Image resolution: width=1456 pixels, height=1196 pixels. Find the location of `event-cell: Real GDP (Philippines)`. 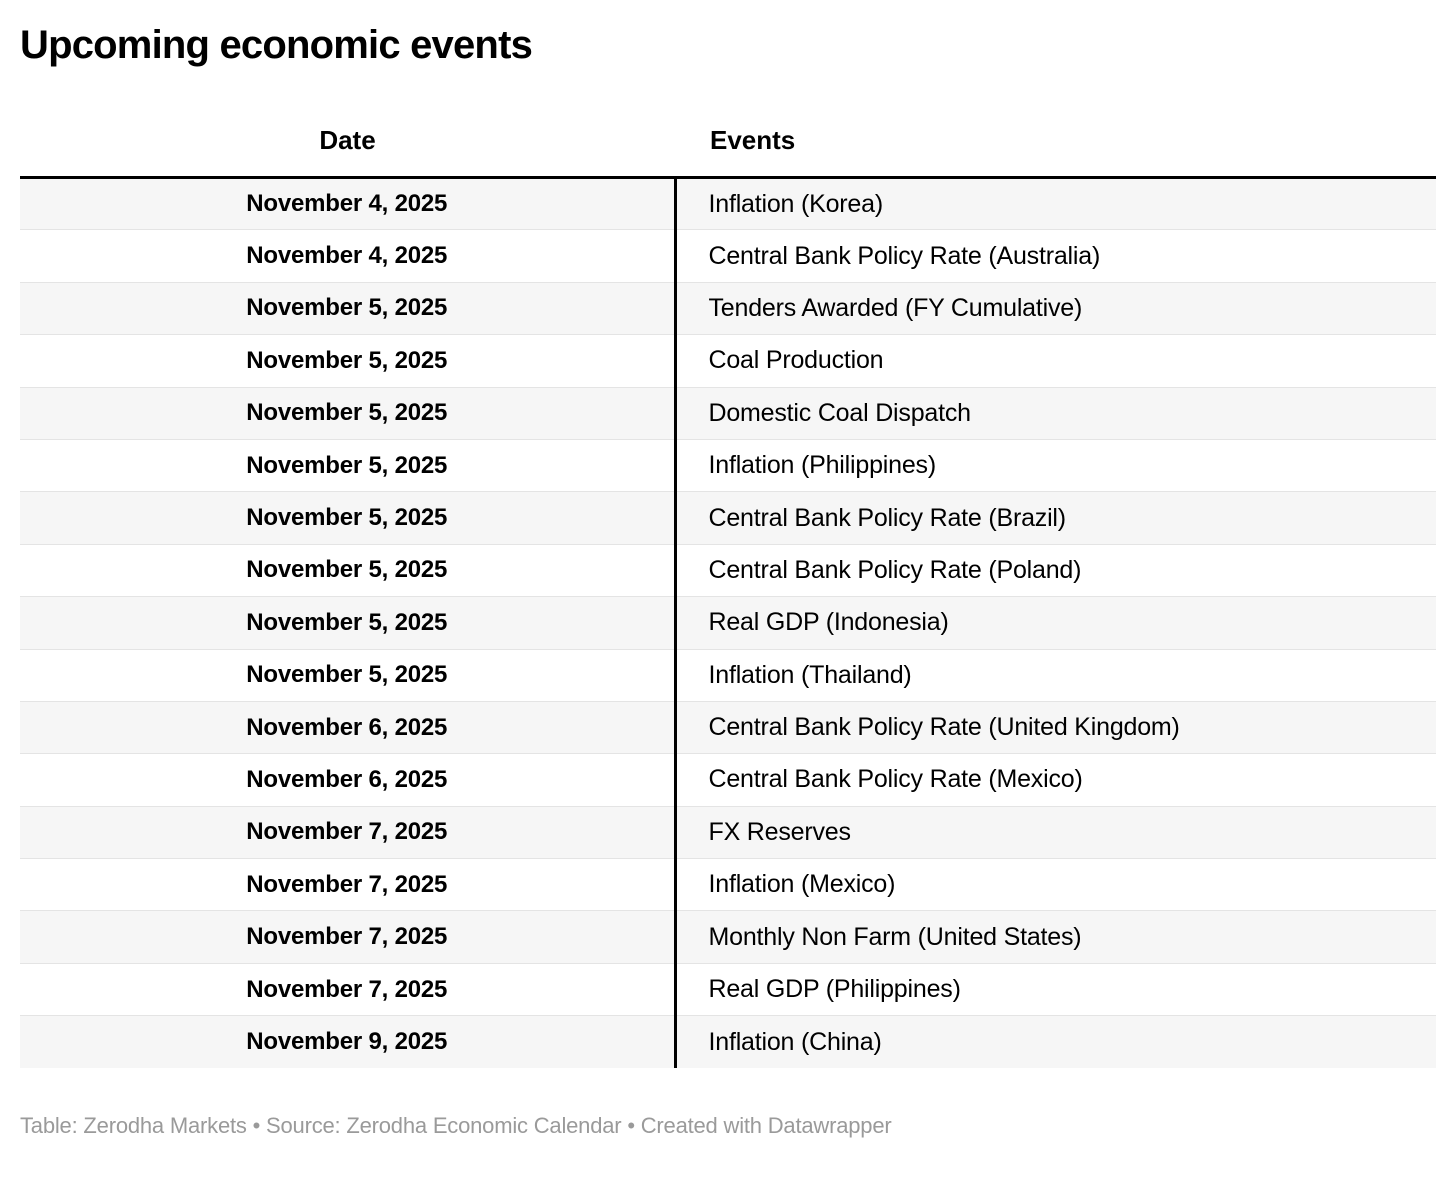

event-cell: Real GDP (Philippines) is located at coordinates (1054, 989).